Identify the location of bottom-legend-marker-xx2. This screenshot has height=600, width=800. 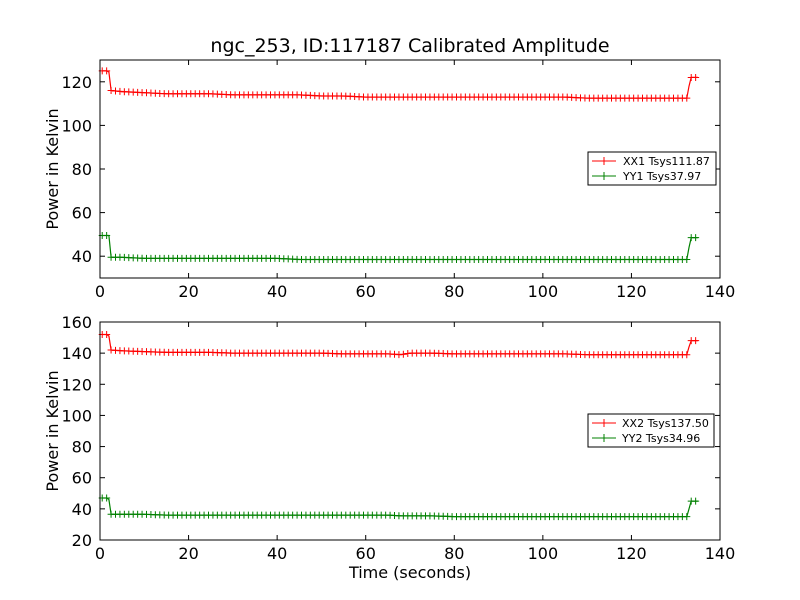
(604, 423).